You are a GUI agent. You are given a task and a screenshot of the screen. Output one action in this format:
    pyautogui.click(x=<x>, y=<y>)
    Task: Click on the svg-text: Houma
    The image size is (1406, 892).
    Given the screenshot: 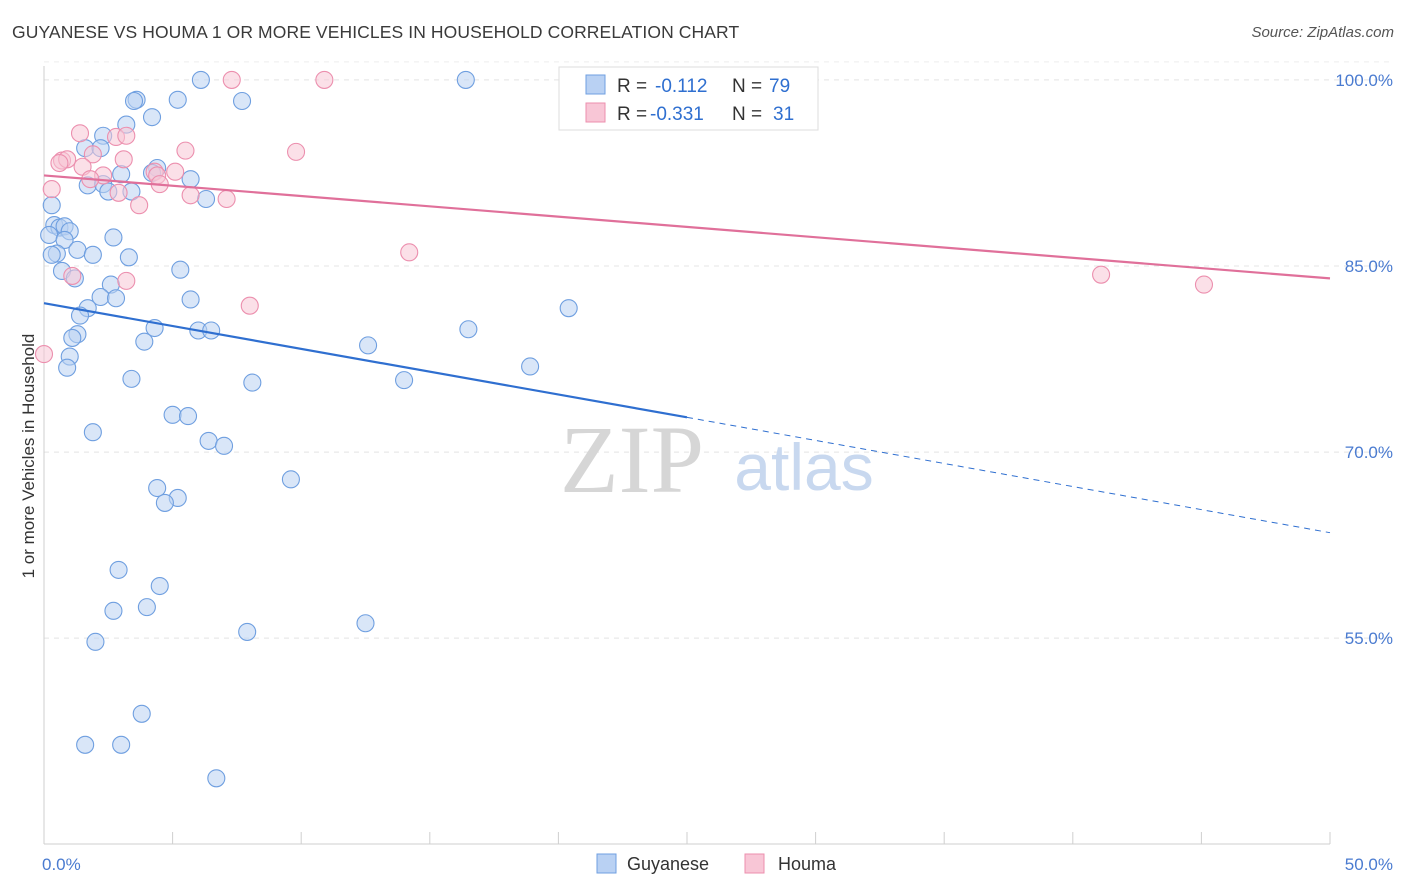 What is the action you would take?
    pyautogui.click(x=807, y=864)
    